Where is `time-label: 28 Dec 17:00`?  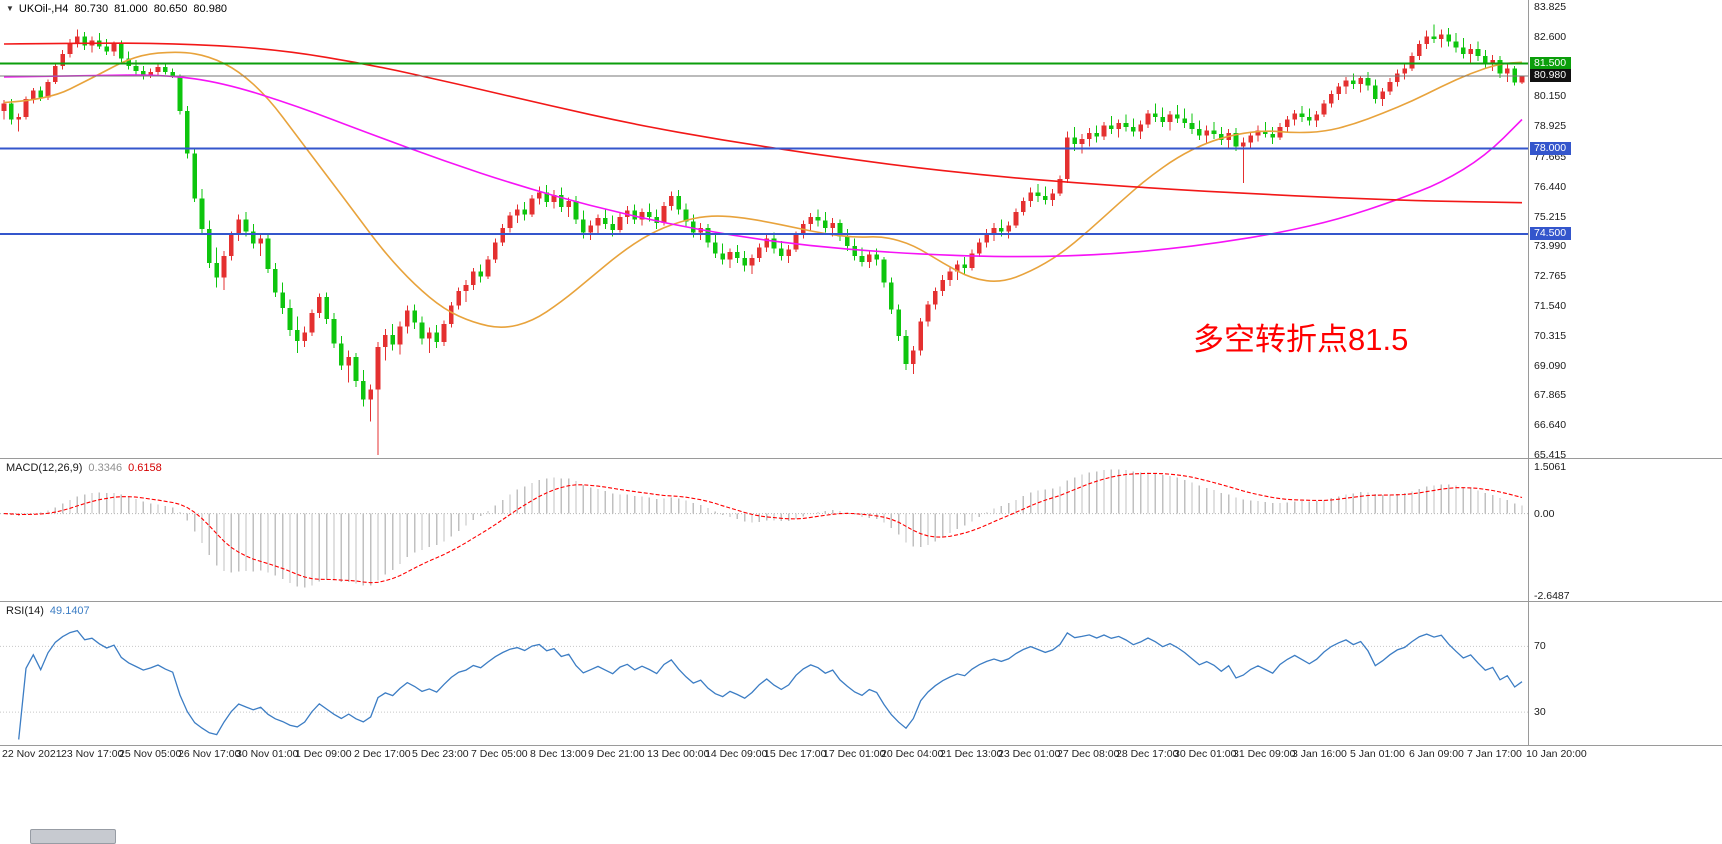
time-label: 28 Dec 17:00 is located at coordinates (1147, 754).